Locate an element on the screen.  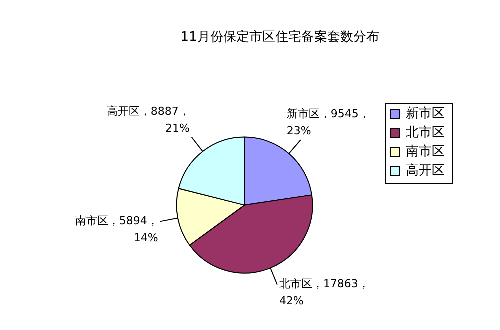
chart-title: 11月份保定市区住宅备案套数分布 is located at coordinates (280, 37).